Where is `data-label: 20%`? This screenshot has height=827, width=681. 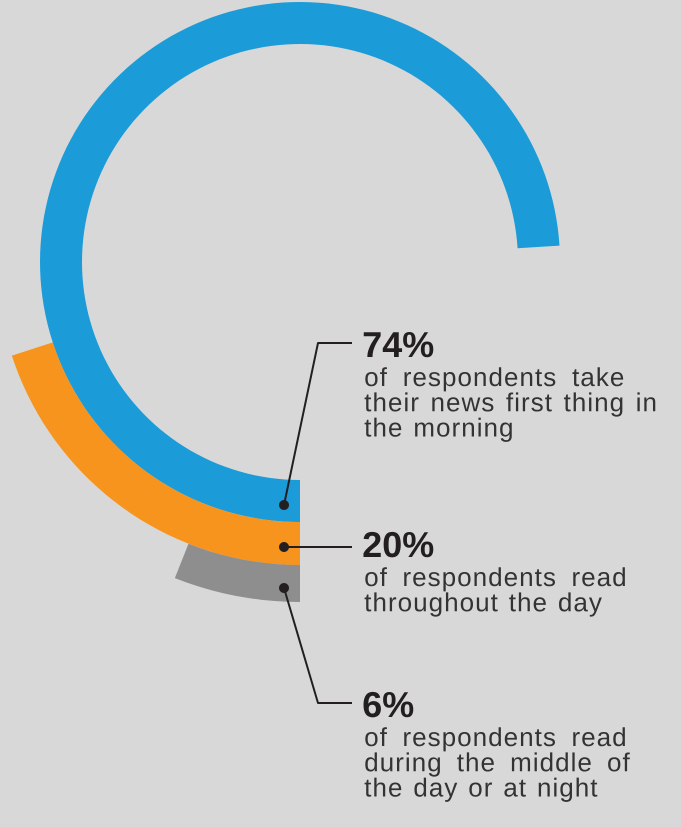
data-label: 20% is located at coordinates (398, 545).